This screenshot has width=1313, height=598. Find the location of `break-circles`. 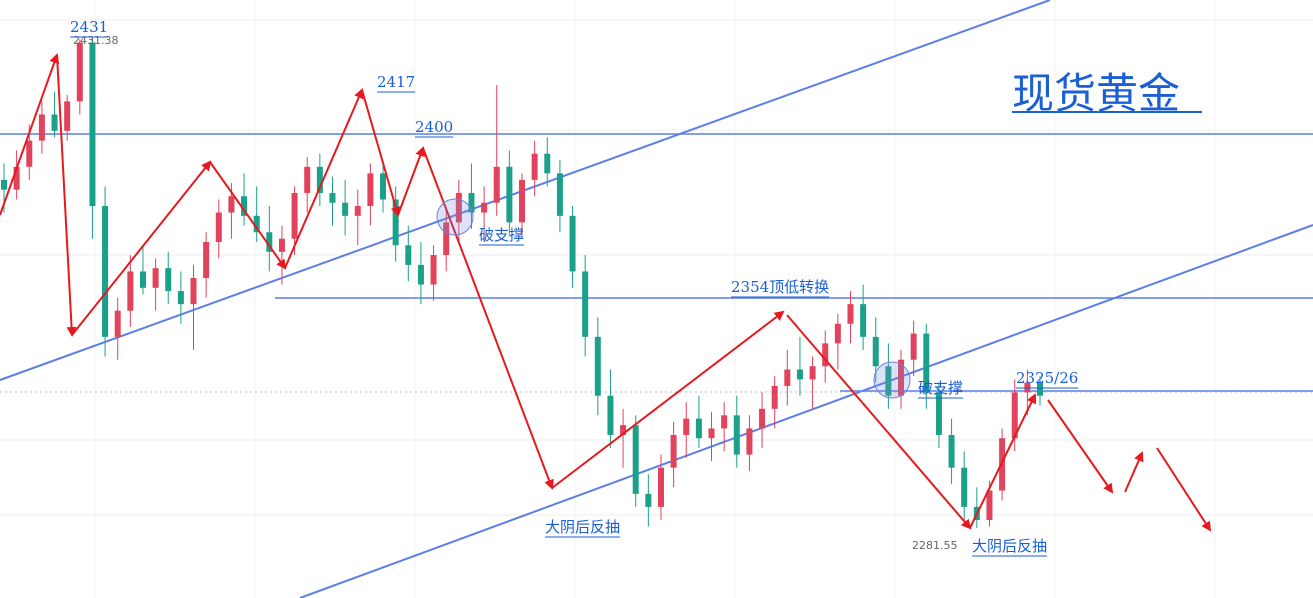

break-circles is located at coordinates (673, 298).